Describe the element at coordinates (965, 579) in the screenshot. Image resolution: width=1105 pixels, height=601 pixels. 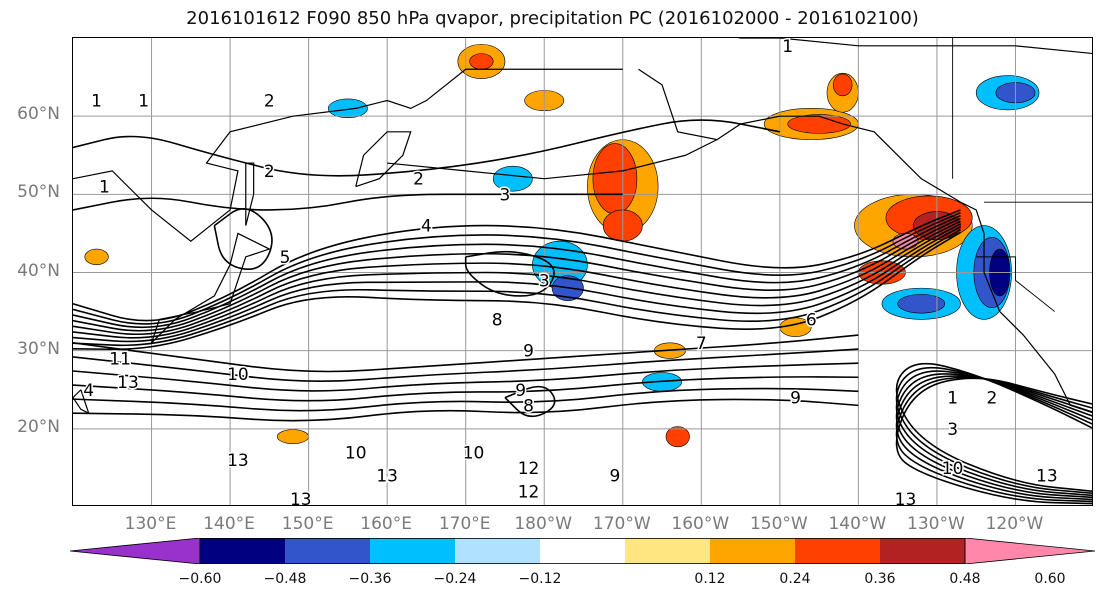
I see `colorbar-tick-label: 0.48` at that location.